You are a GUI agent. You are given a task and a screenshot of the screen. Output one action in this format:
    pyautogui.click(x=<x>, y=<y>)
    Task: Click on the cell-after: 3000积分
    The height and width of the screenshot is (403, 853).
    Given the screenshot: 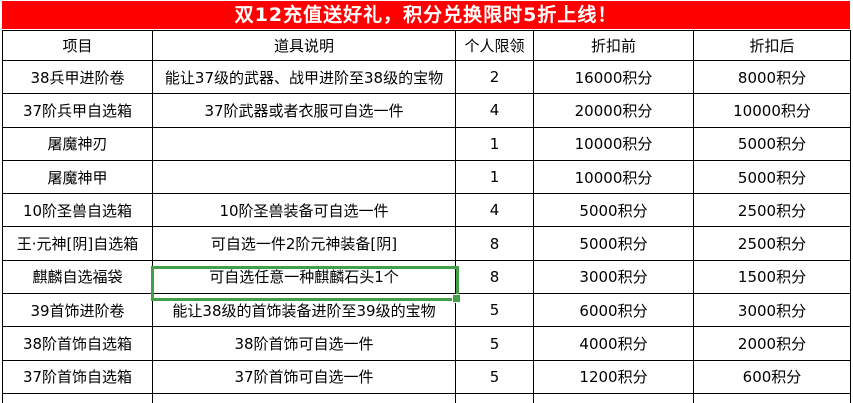 What is the action you would take?
    pyautogui.click(x=772, y=310)
    